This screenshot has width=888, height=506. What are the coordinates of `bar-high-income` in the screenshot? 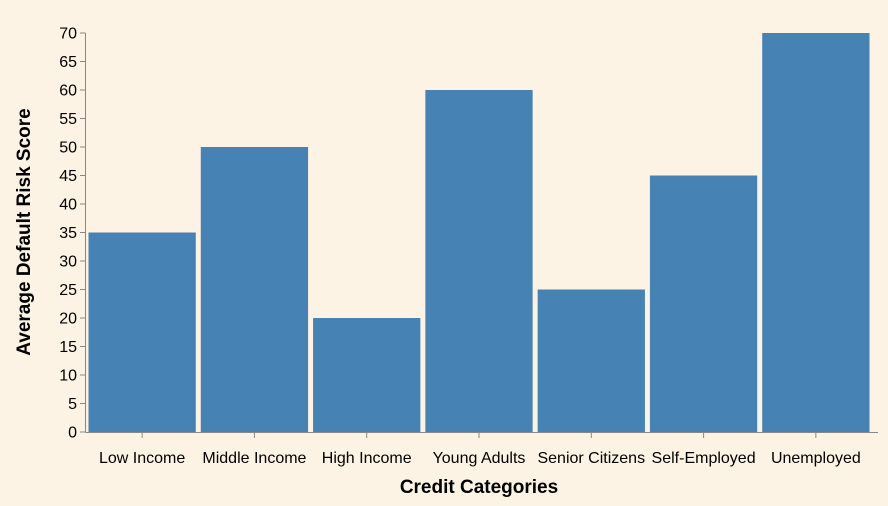 It's located at (367, 375).